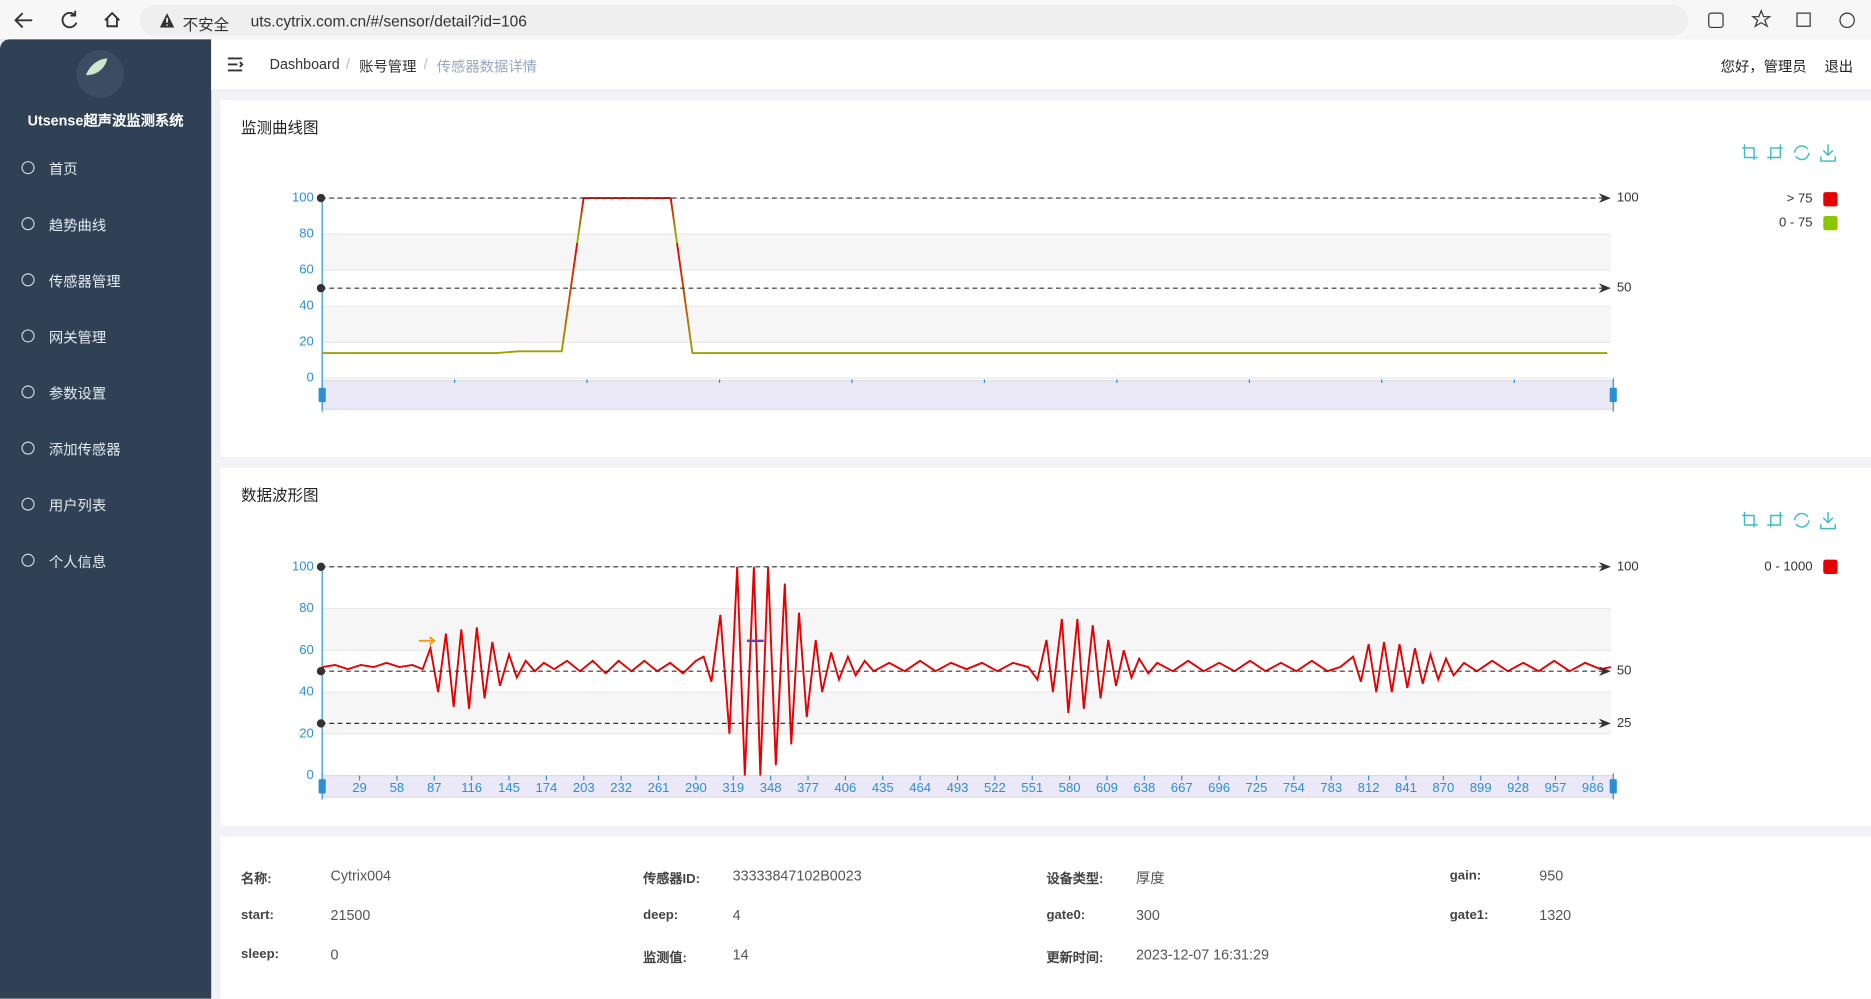  Describe the element at coordinates (105, 505) in the screenshot. I see `menu-item: 用户列表` at that location.